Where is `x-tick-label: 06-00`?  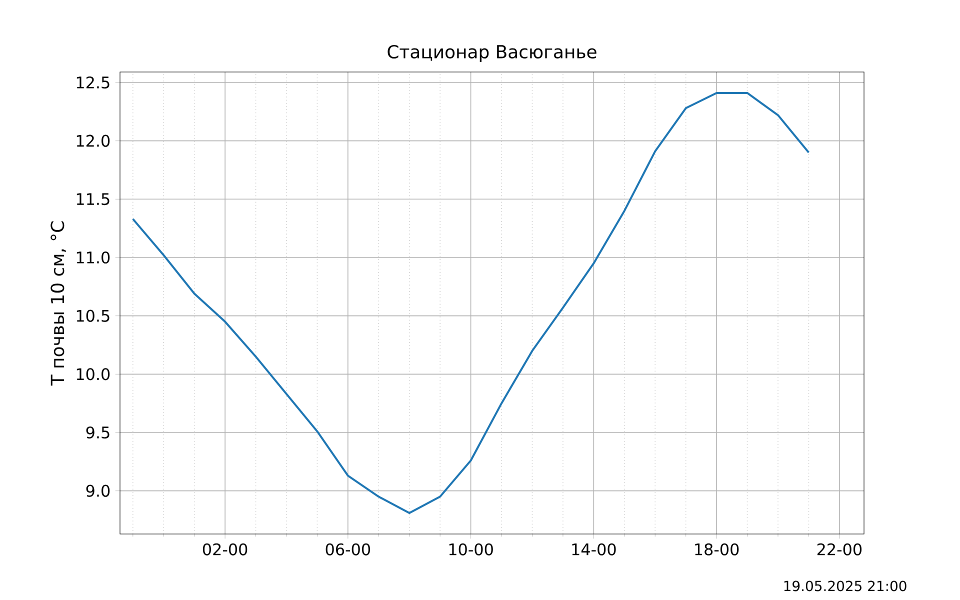 x-tick-label: 06-00 is located at coordinates (348, 549).